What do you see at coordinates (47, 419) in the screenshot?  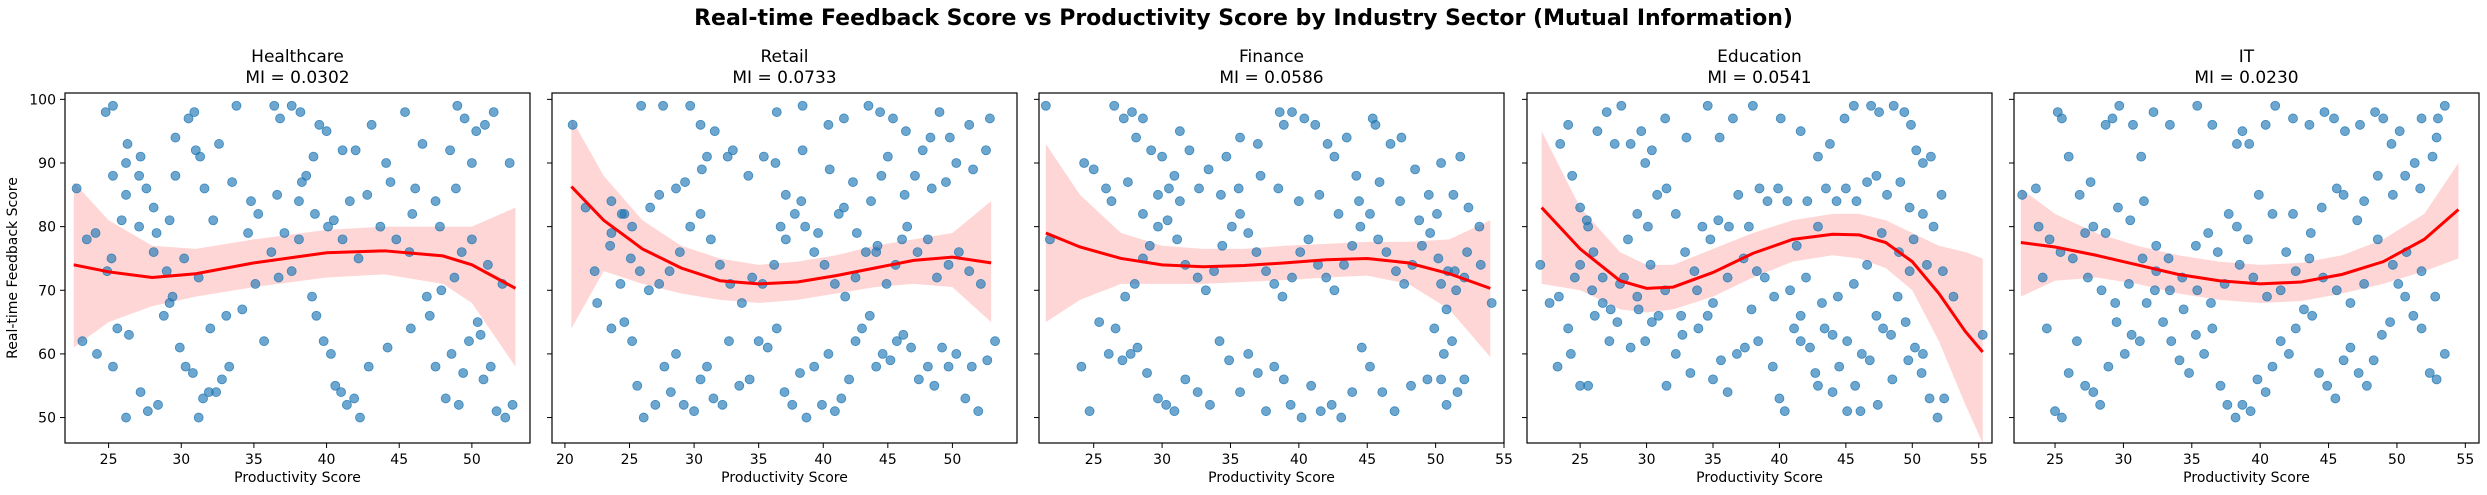 I see `y-tick-label: 50` at bounding box center [47, 419].